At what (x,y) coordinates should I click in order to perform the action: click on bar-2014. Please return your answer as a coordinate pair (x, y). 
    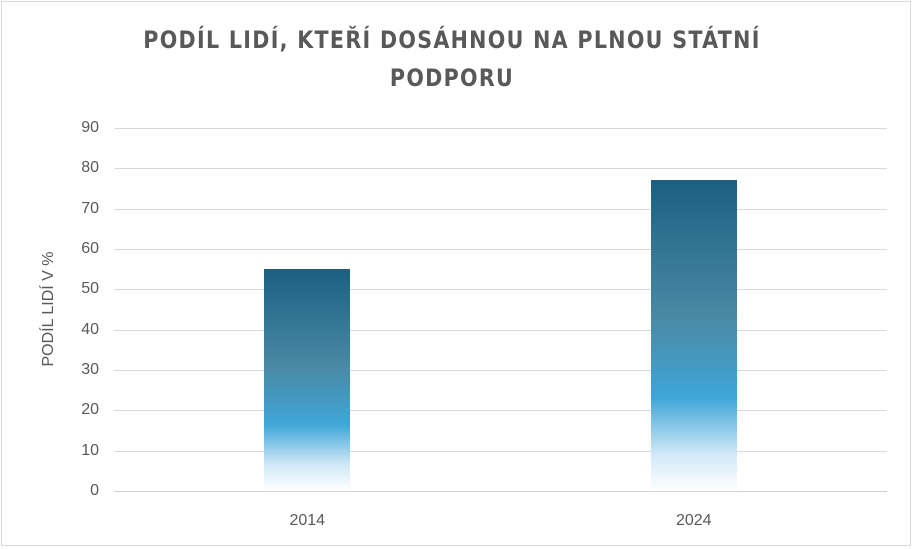
    Looking at the image, I should click on (307, 380).